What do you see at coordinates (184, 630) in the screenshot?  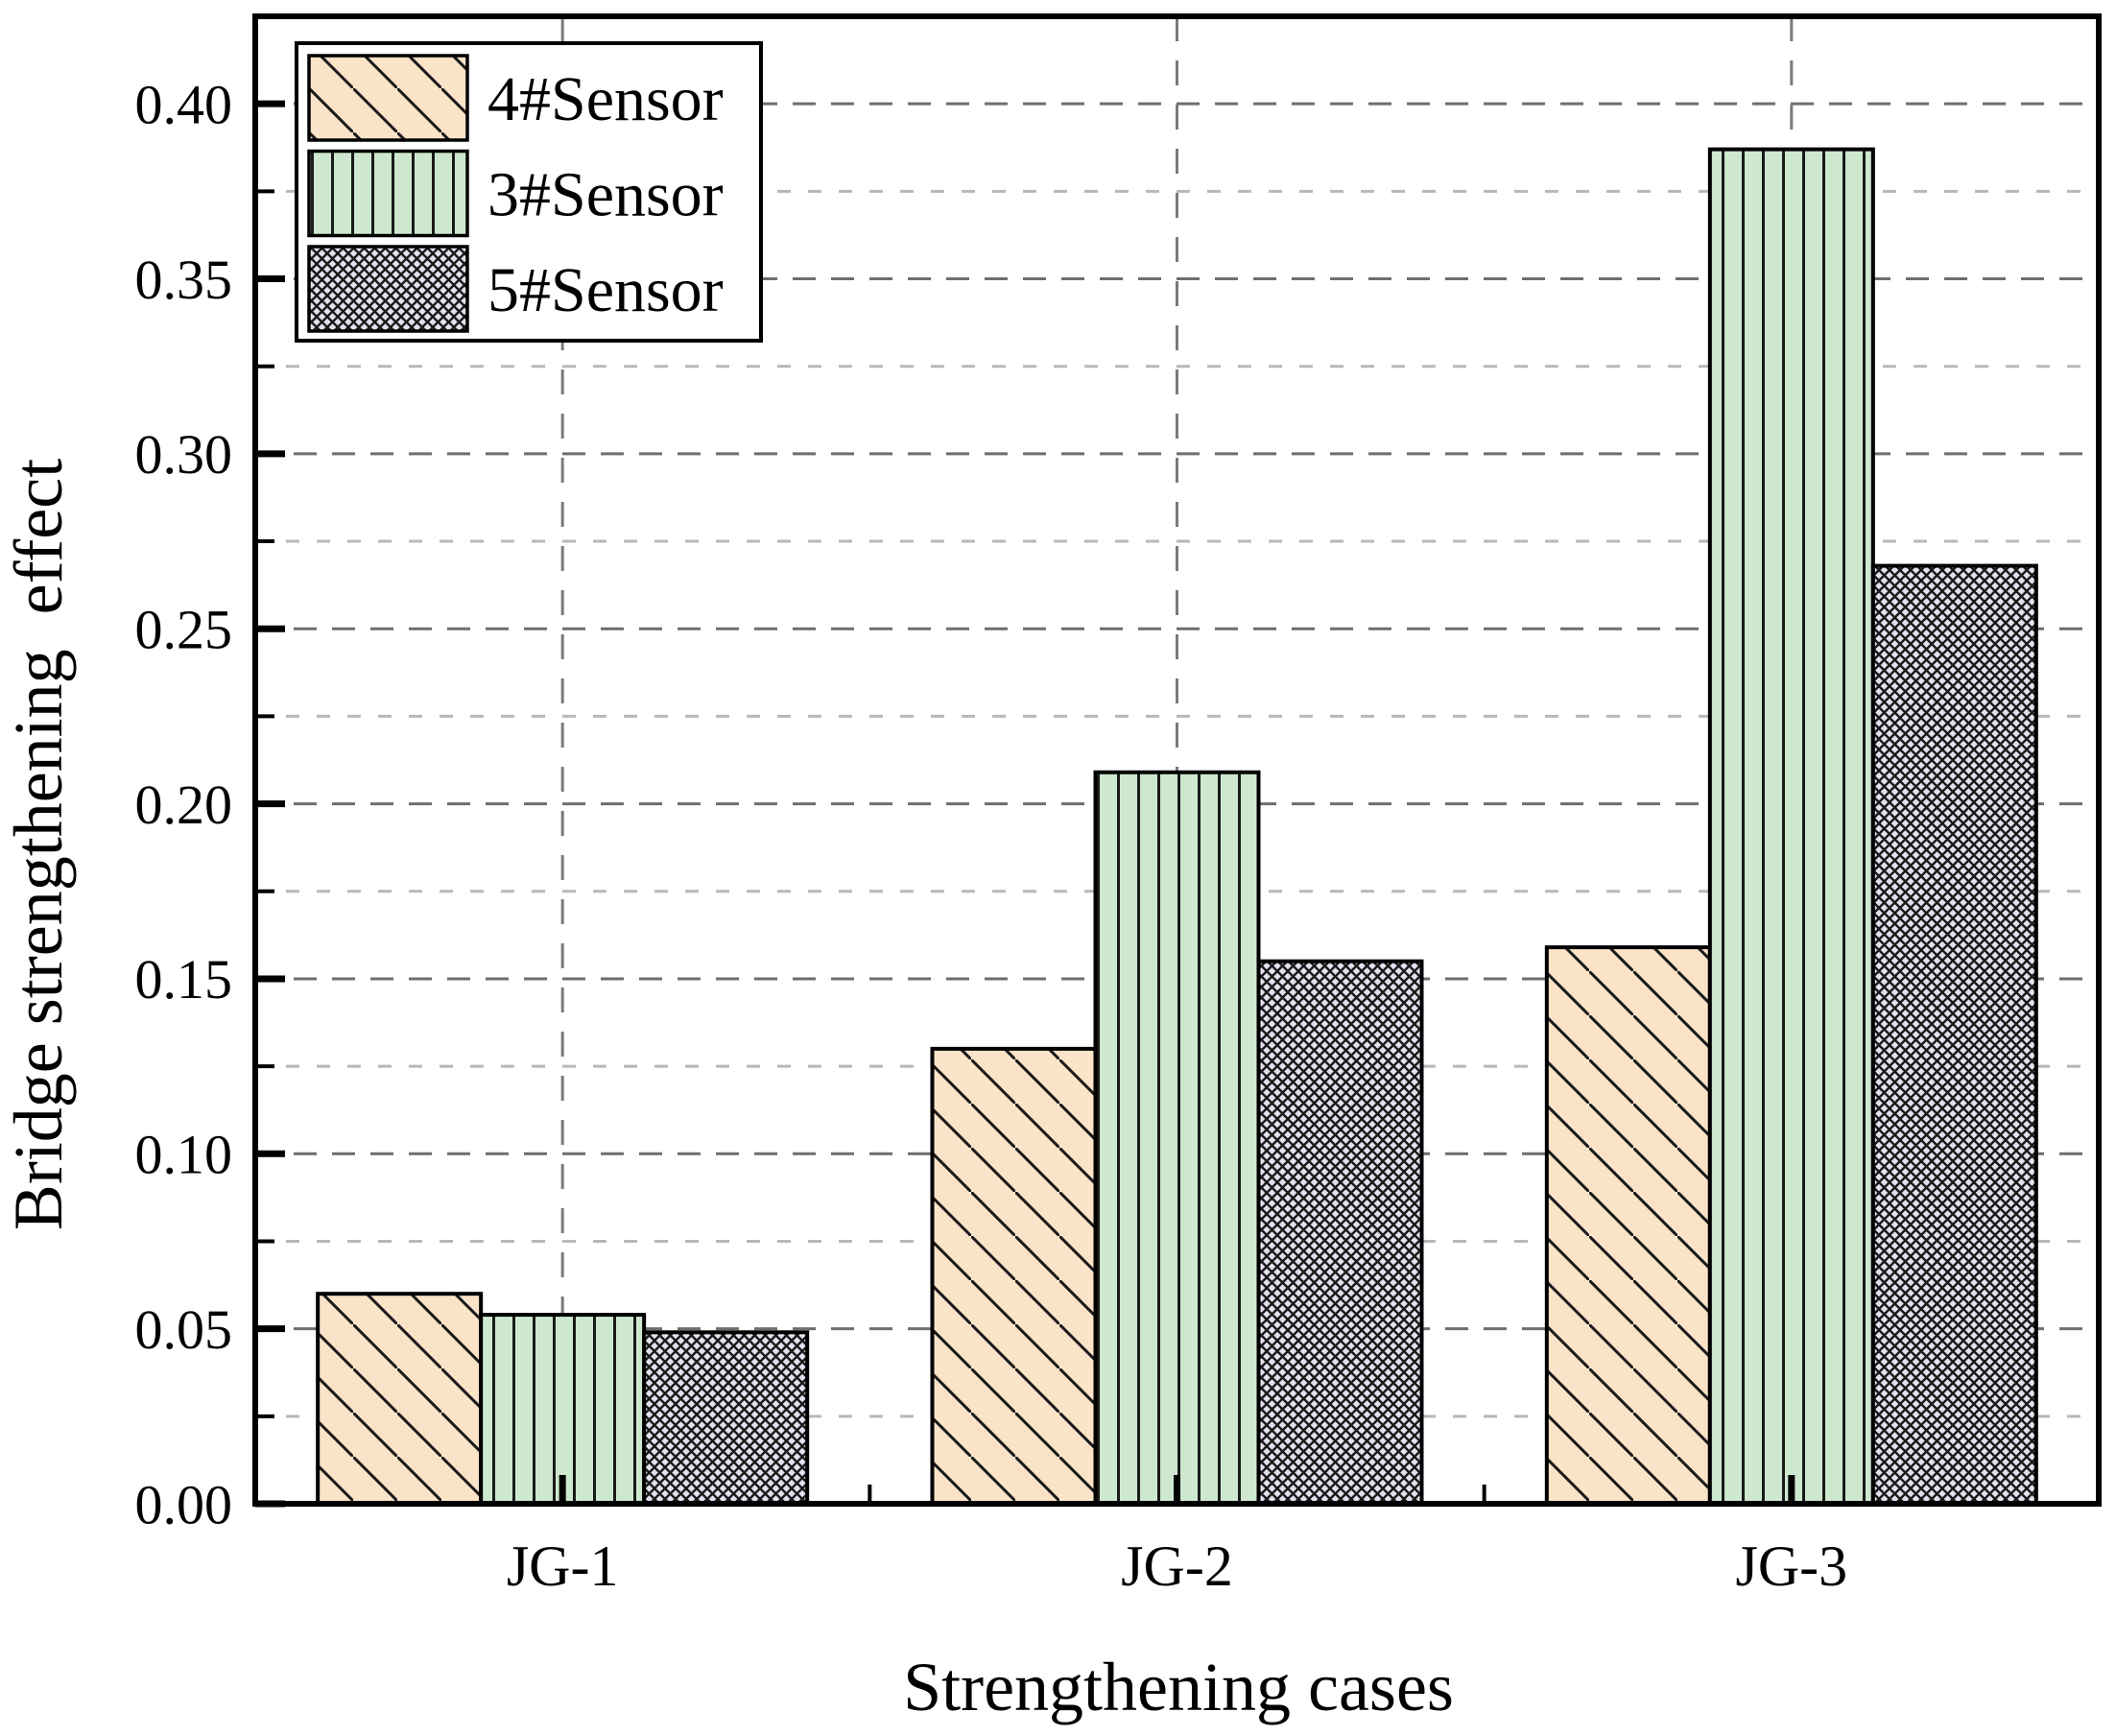 I see `y-tick-label: 0.25` at bounding box center [184, 630].